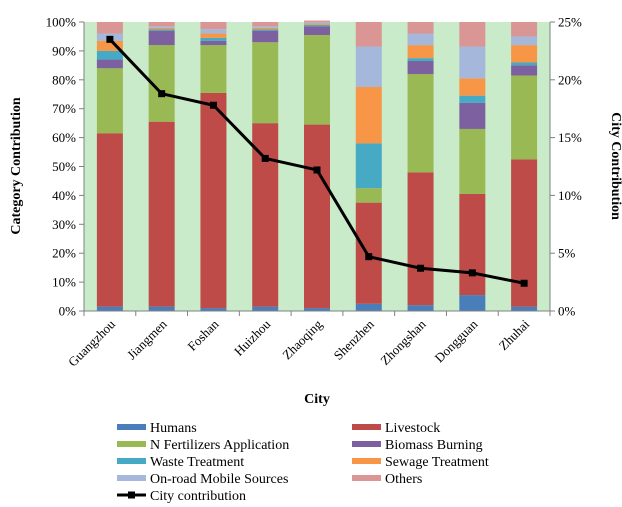 The image size is (622, 507). What do you see at coordinates (420, 60) in the screenshot?
I see `bar-zhongshan-waste-treatment` at bounding box center [420, 60].